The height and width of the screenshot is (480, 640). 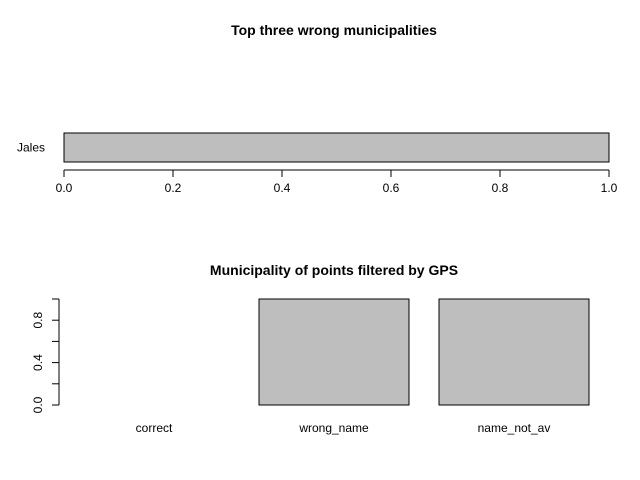 What do you see at coordinates (282, 188) in the screenshot?
I see `chart1-x-tick-label: 0.4` at bounding box center [282, 188].